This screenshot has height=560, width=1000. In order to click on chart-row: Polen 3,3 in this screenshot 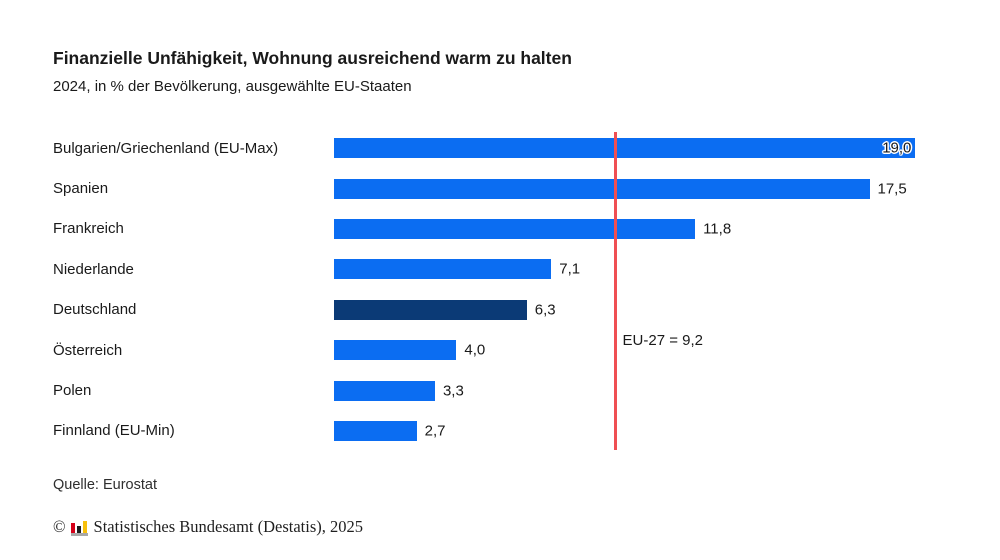, I will do `click(506, 390)`.